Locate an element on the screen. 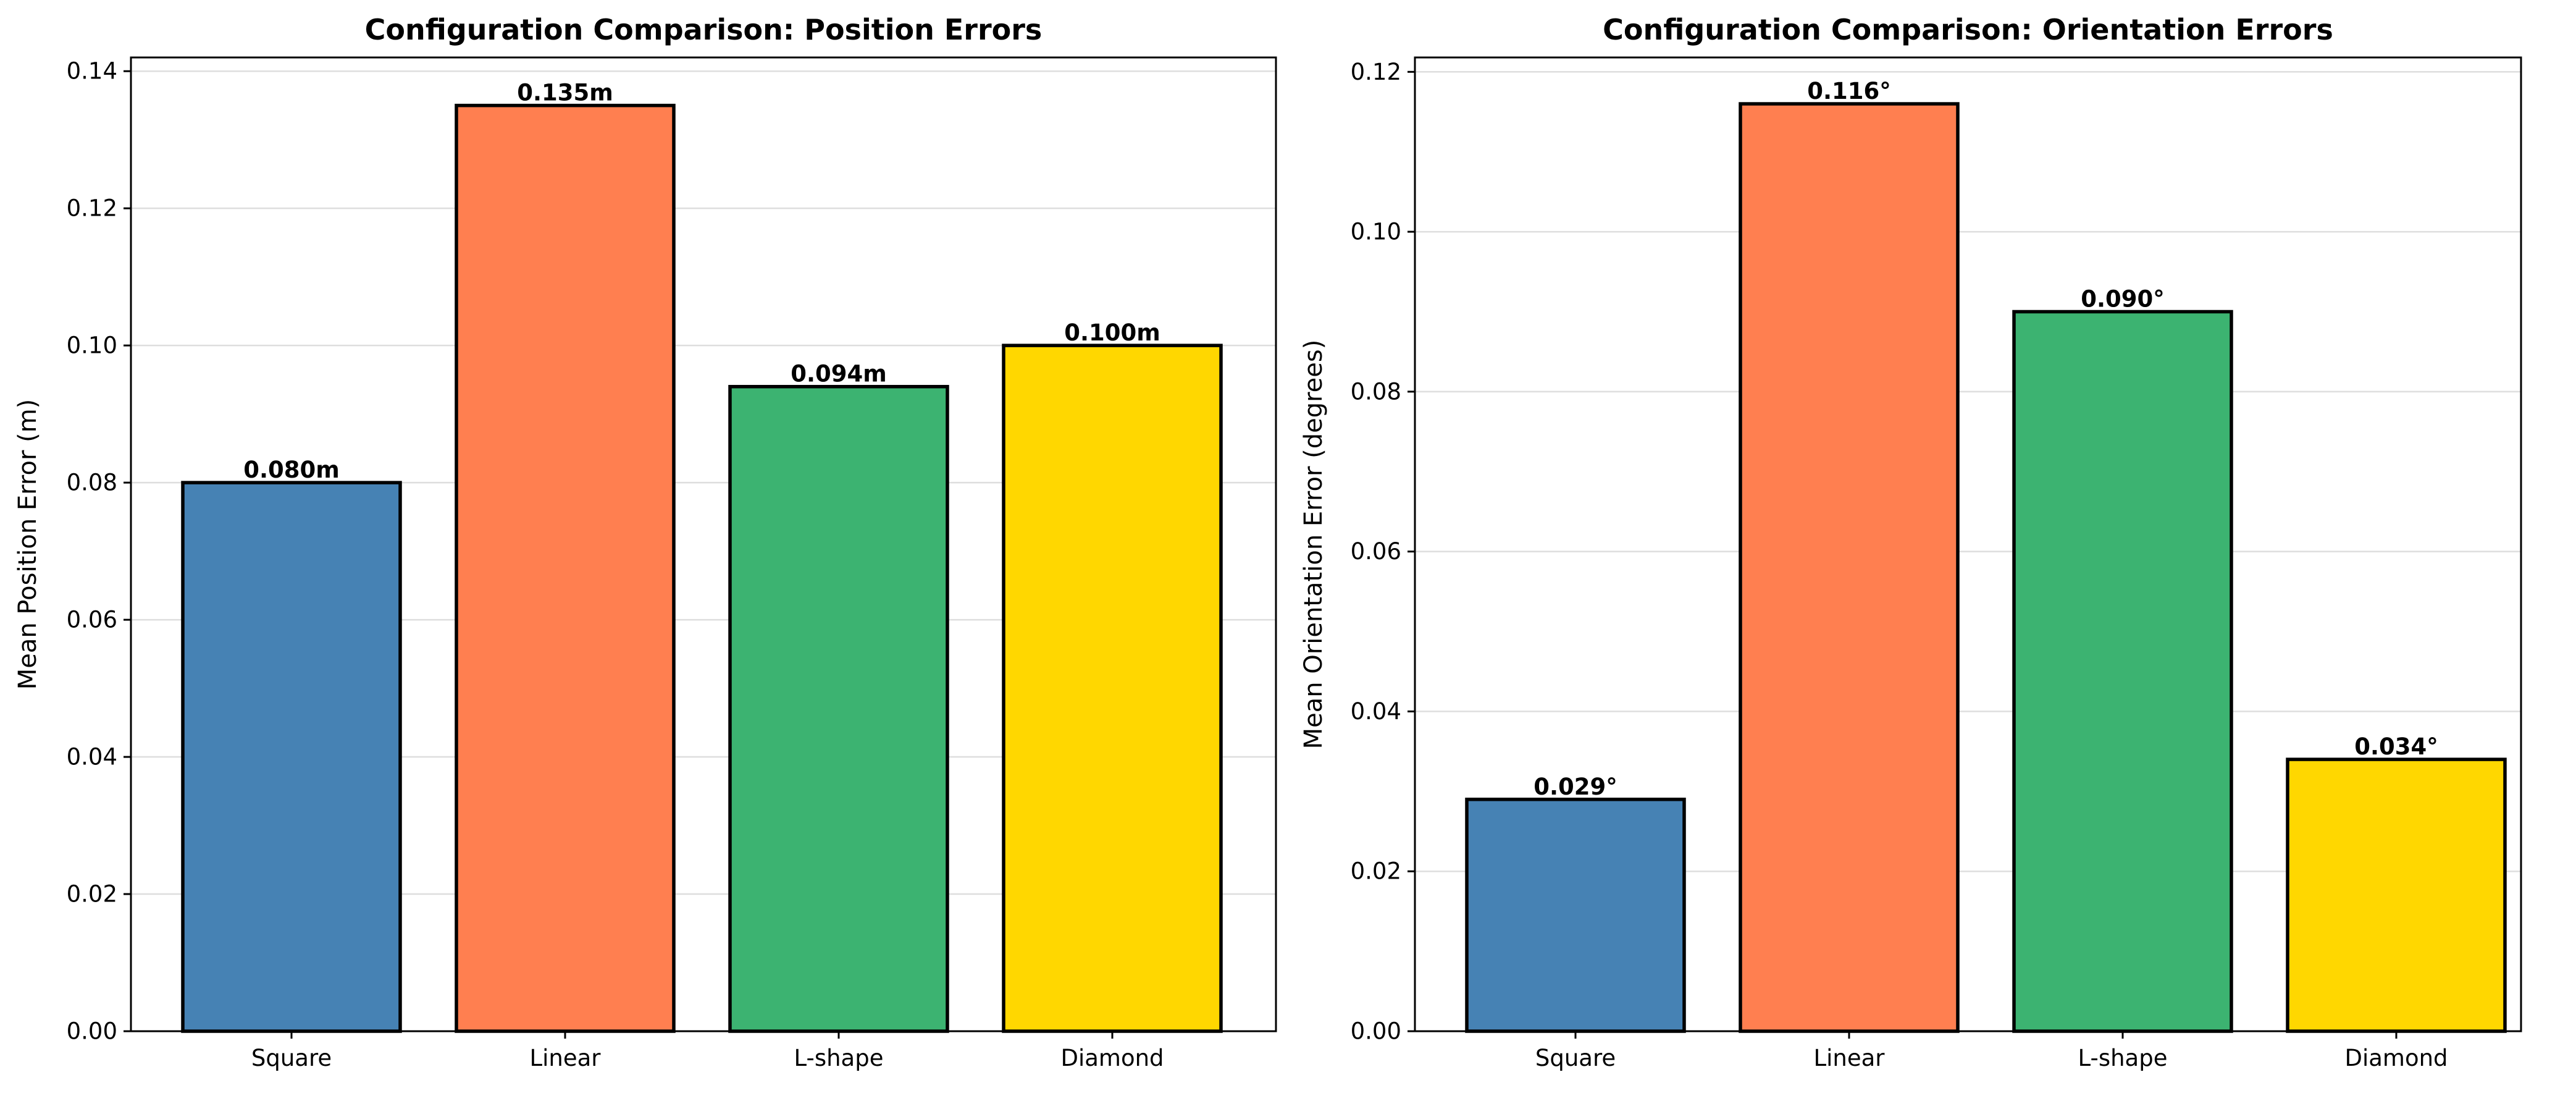 The image size is (2576, 1093). y-axis-label: Mean Orientation Error (degrees) is located at coordinates (1313, 544).